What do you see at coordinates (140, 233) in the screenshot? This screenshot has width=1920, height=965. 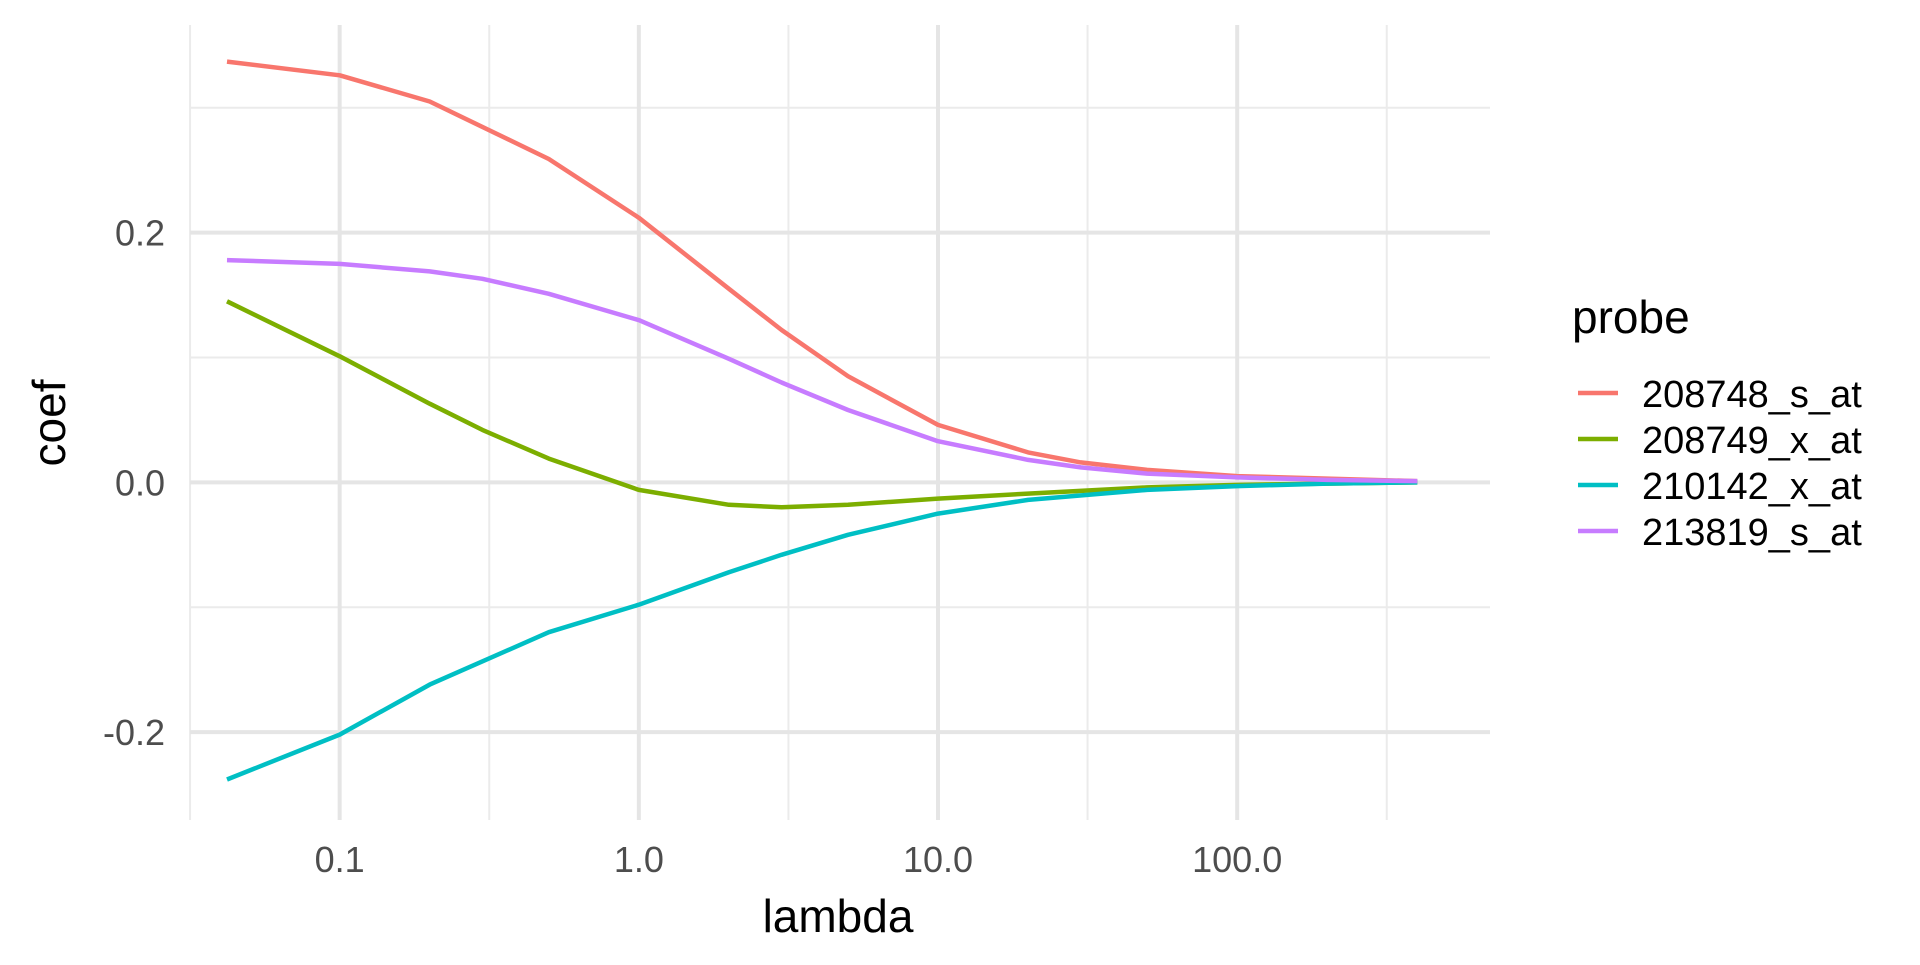 I see `y-tick-label: 0.2` at bounding box center [140, 233].